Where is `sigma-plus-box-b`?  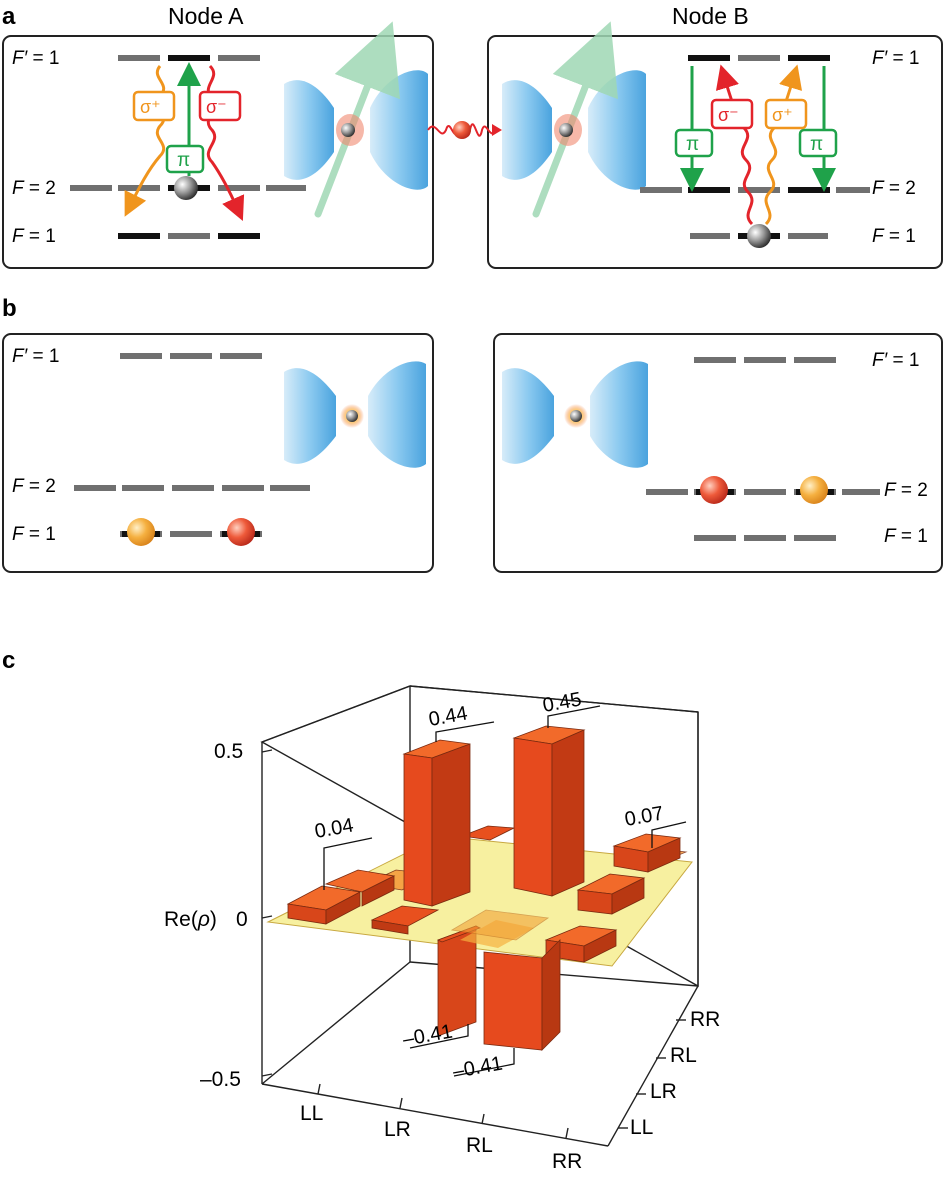
sigma-plus-box-b is located at coordinates (786, 114).